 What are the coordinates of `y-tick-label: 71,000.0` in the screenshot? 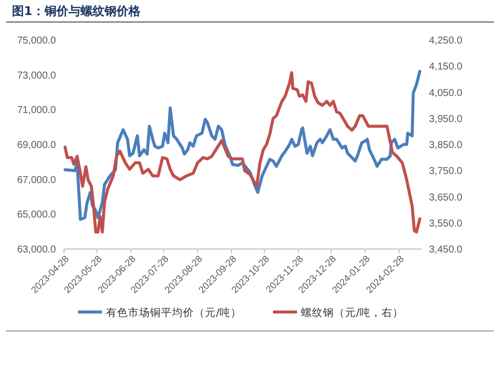 It's located at (36, 110).